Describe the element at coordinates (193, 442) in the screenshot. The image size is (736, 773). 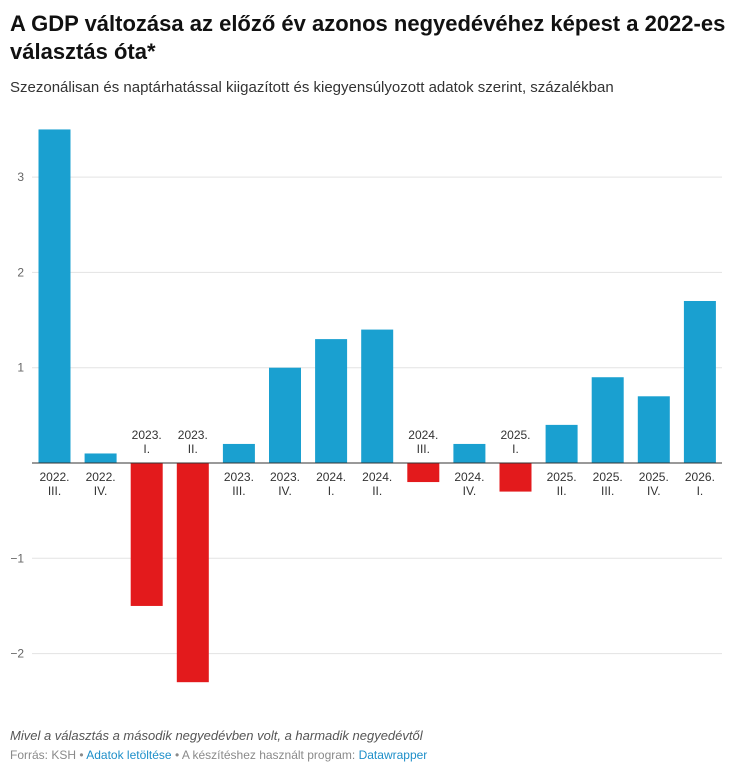
I see `x-category-label: 2023. II.` at that location.